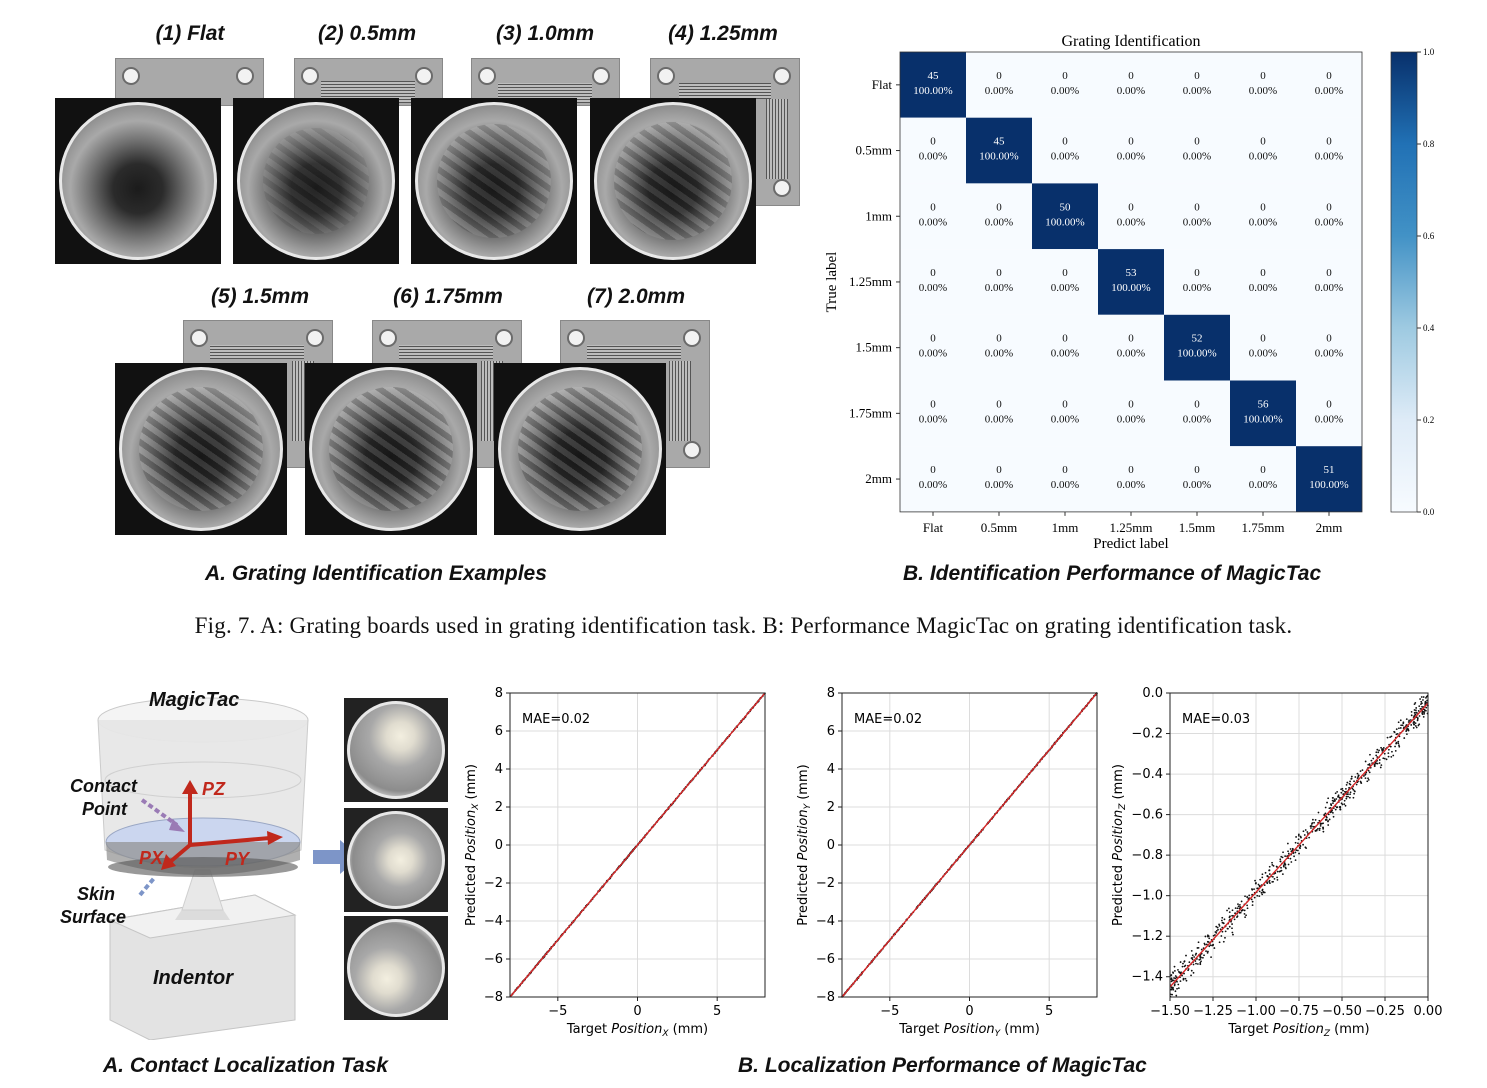  Describe the element at coordinates (831, 807) in the screenshot. I see `y-tick-label: 2` at that location.